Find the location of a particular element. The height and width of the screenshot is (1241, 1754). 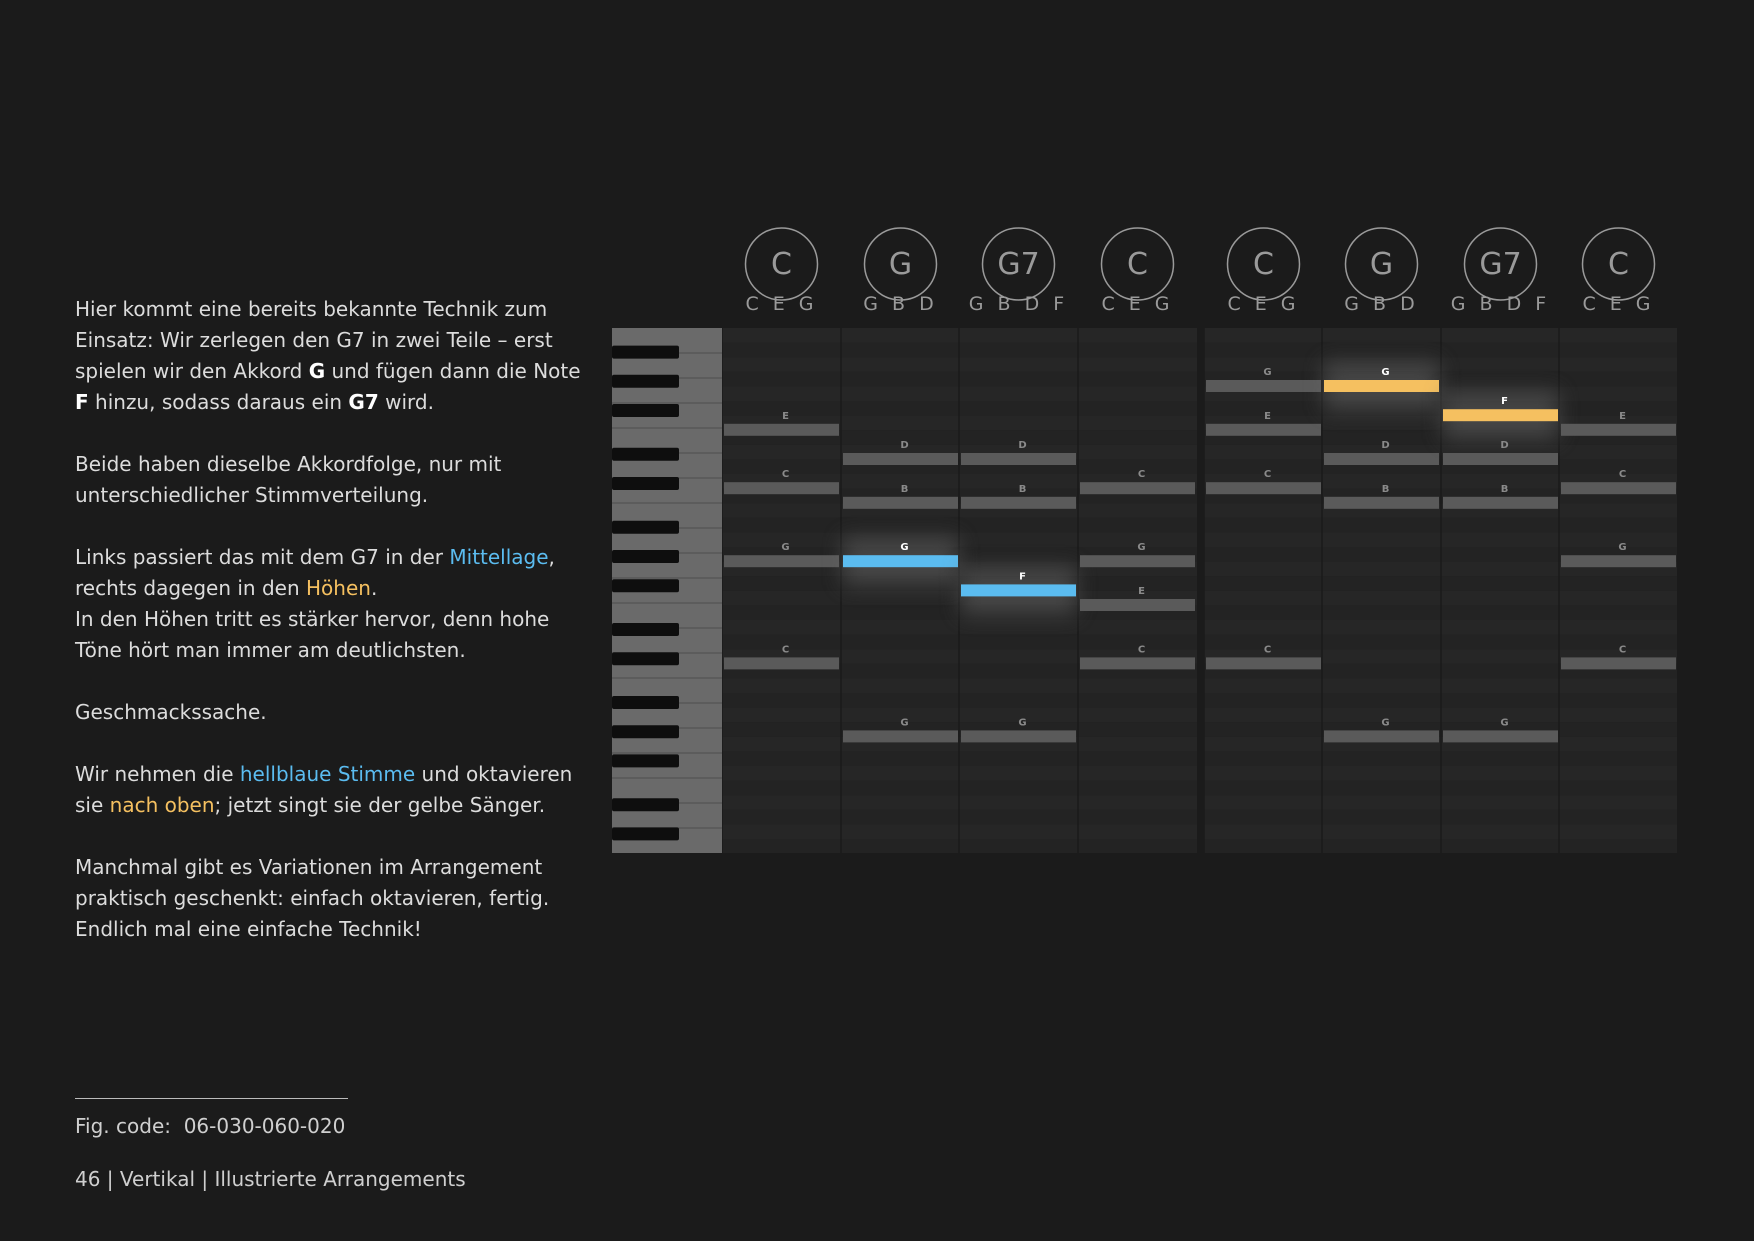

text-segment: , rechts dagegen in den is located at coordinates (315, 572).